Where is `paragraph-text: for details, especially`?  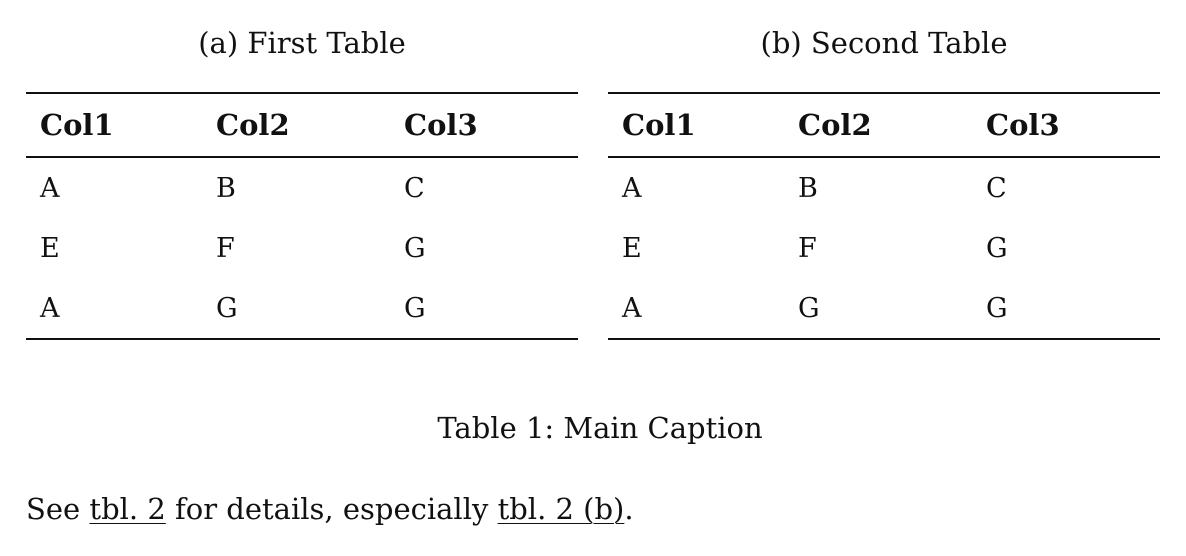 paragraph-text: for details, especially is located at coordinates (331, 509).